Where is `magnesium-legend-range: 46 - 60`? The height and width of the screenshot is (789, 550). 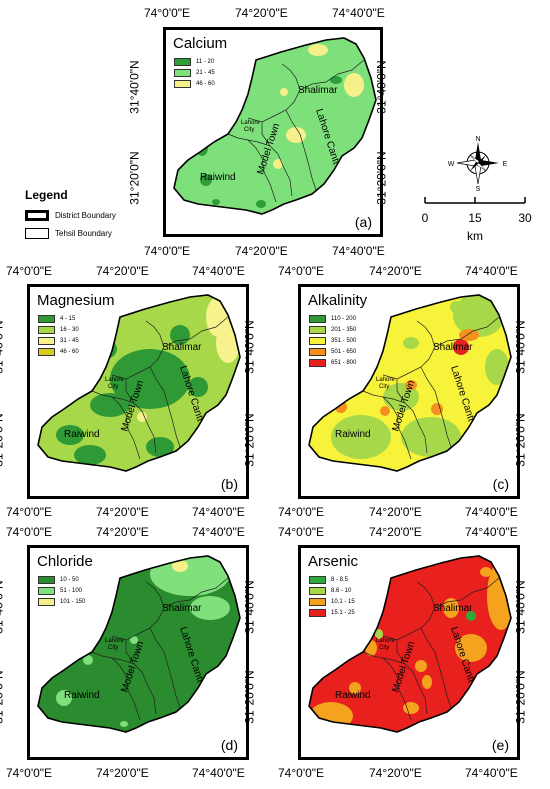 magnesium-legend-range: 46 - 60 is located at coordinates (69, 351).